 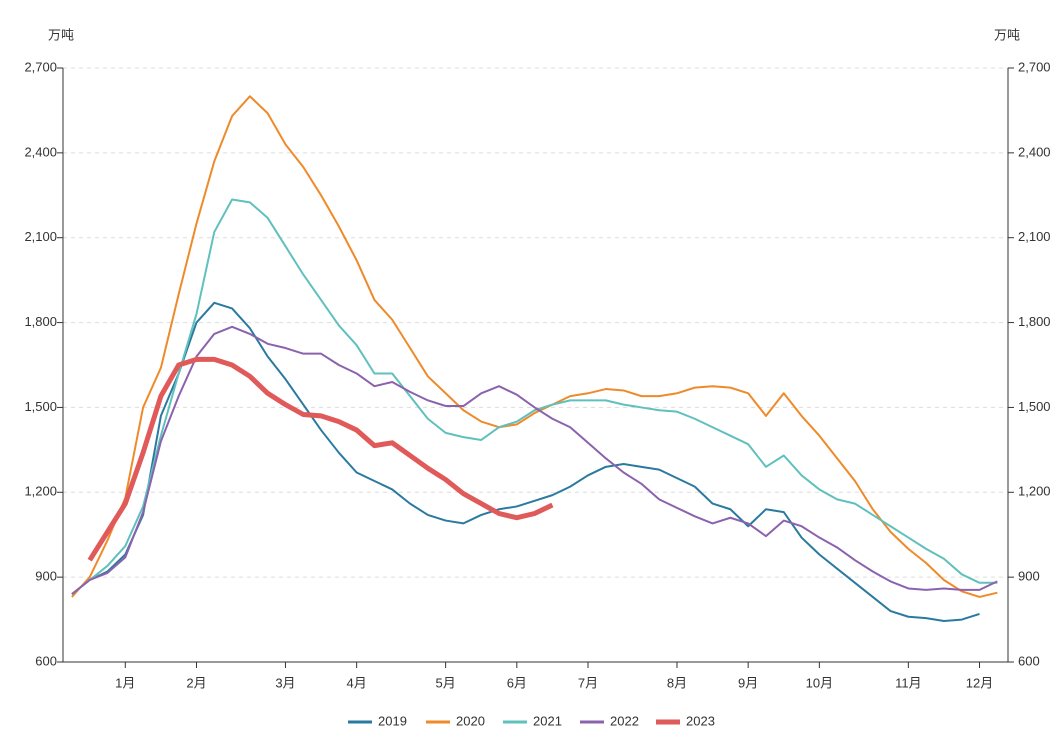 What do you see at coordinates (40, 66) in the screenshot?
I see `y-tick-label: 2,700` at bounding box center [40, 66].